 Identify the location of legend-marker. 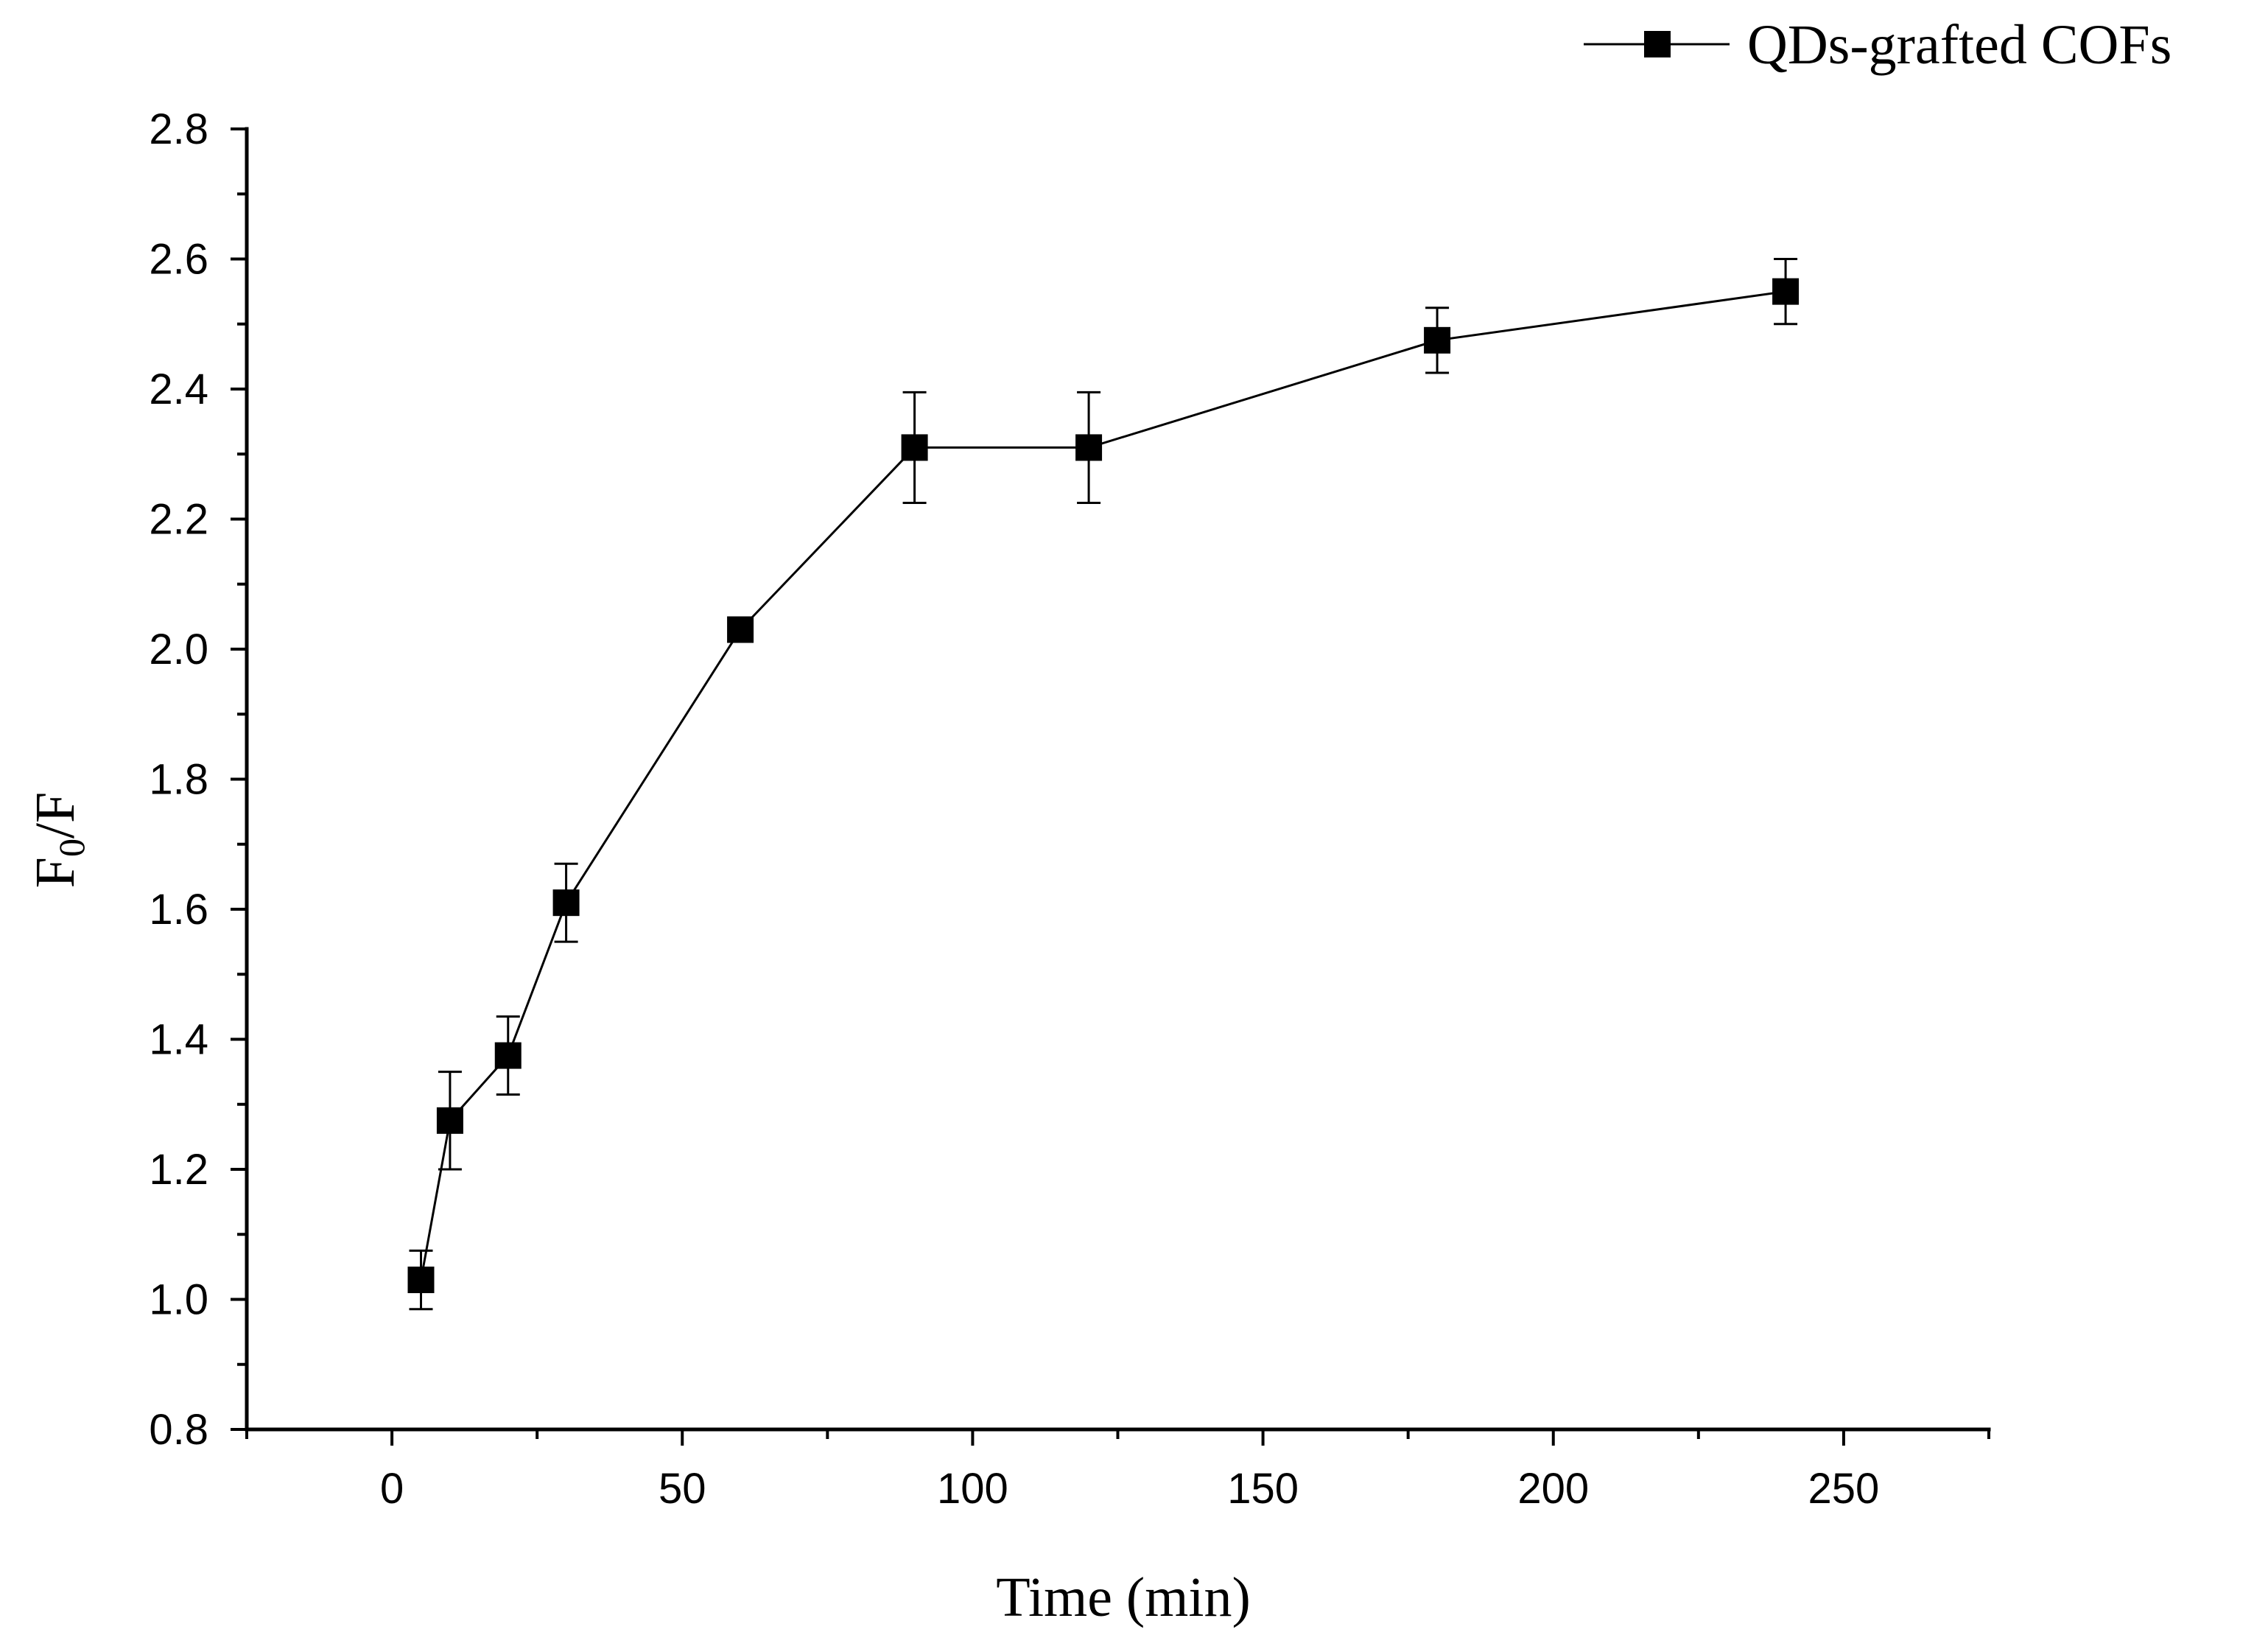
(1657, 44).